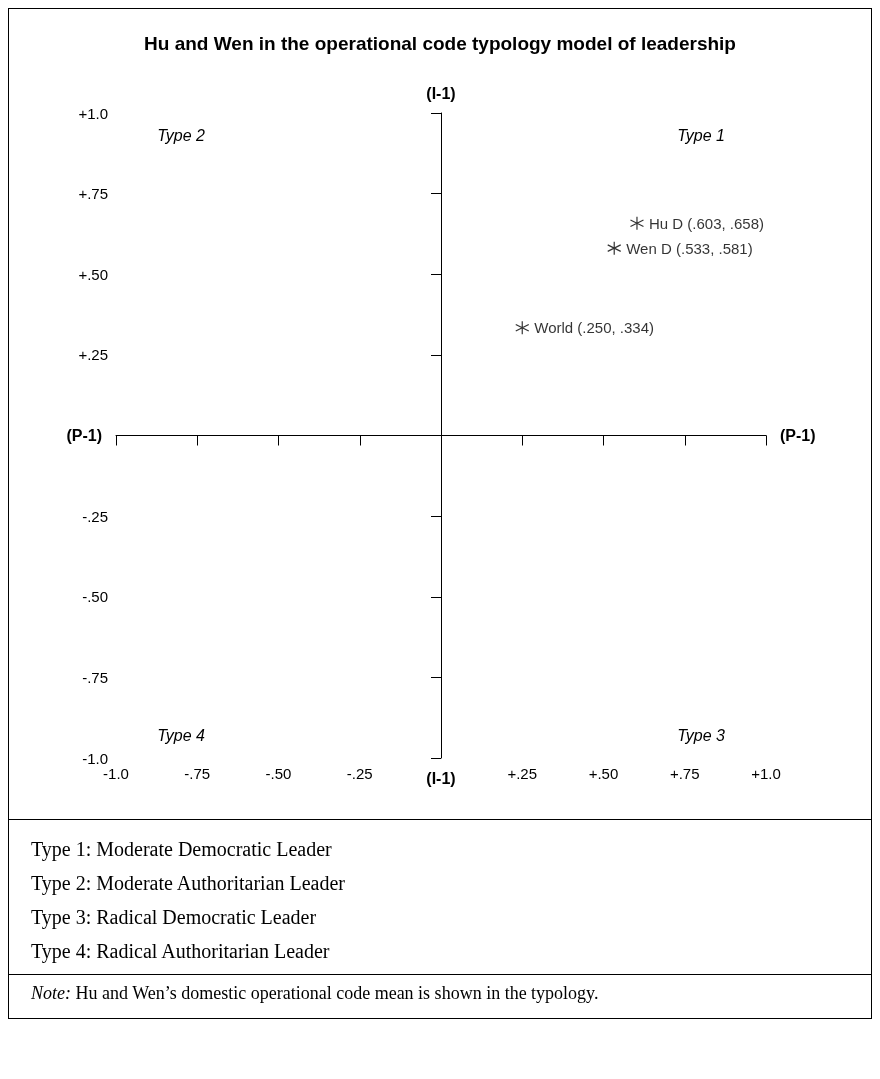 The width and height of the screenshot is (880, 1079). Describe the element at coordinates (706, 223) in the screenshot. I see `data-label: Hu D (.603, .658)` at that location.